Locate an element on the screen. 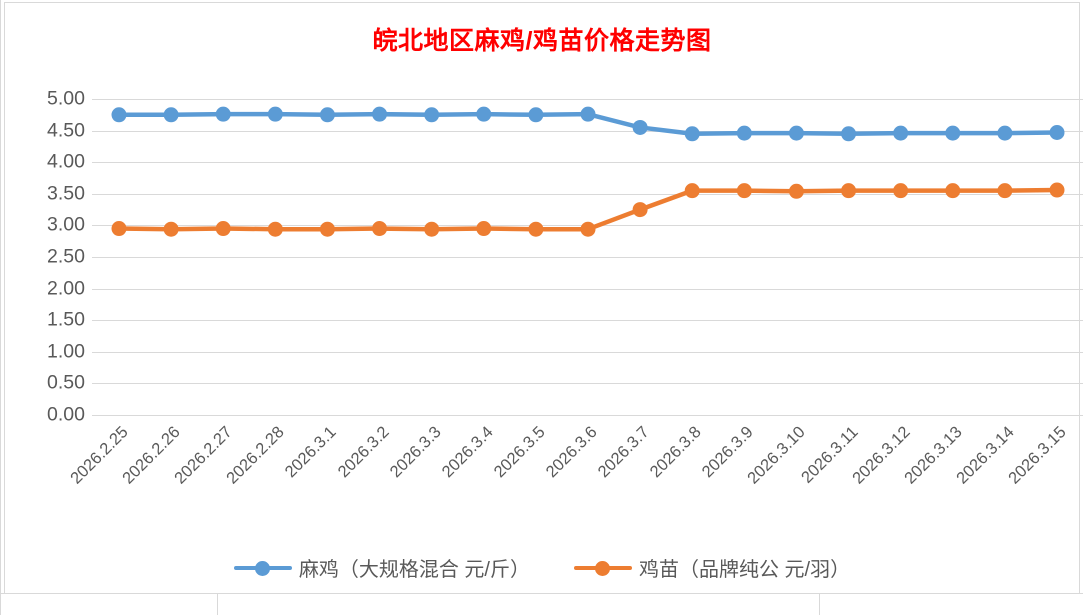  legend-label-series-0: 麻鸡（大规格混合 元/斤） is located at coordinates (414, 570).